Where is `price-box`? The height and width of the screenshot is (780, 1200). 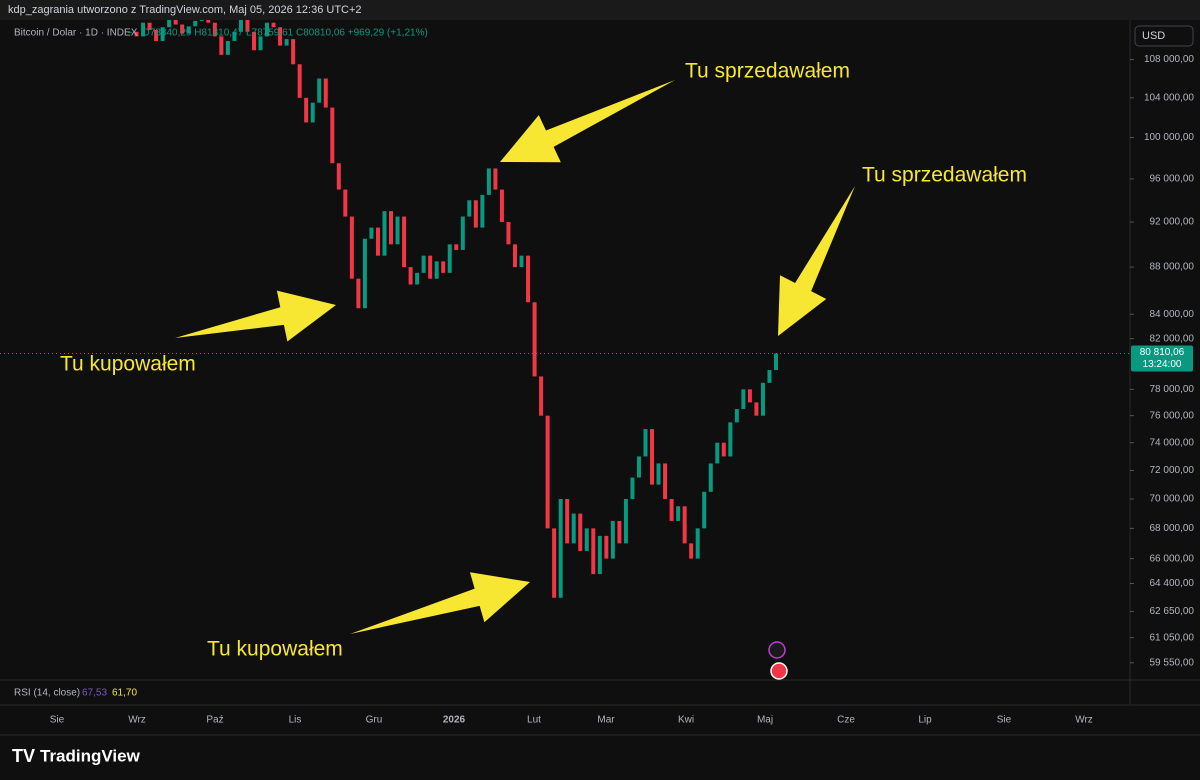
price-box is located at coordinates (1162, 358).